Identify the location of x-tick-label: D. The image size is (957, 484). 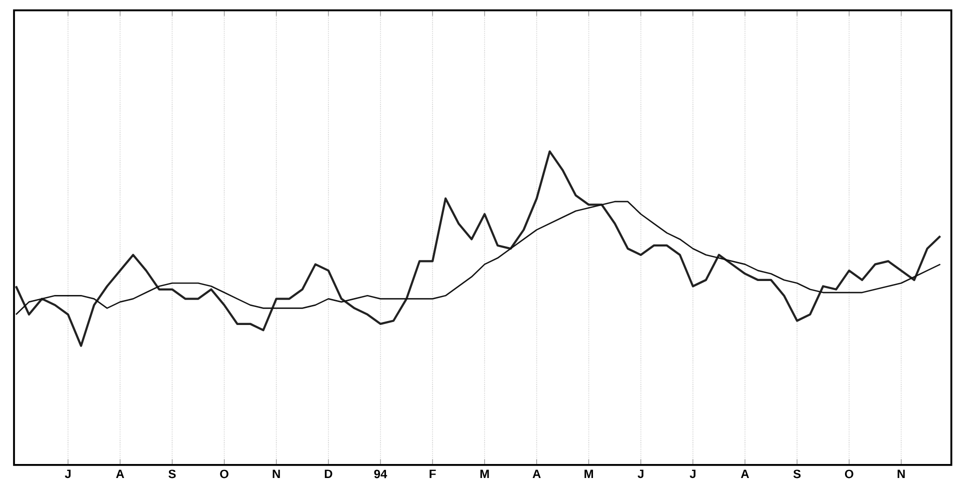
(328, 474).